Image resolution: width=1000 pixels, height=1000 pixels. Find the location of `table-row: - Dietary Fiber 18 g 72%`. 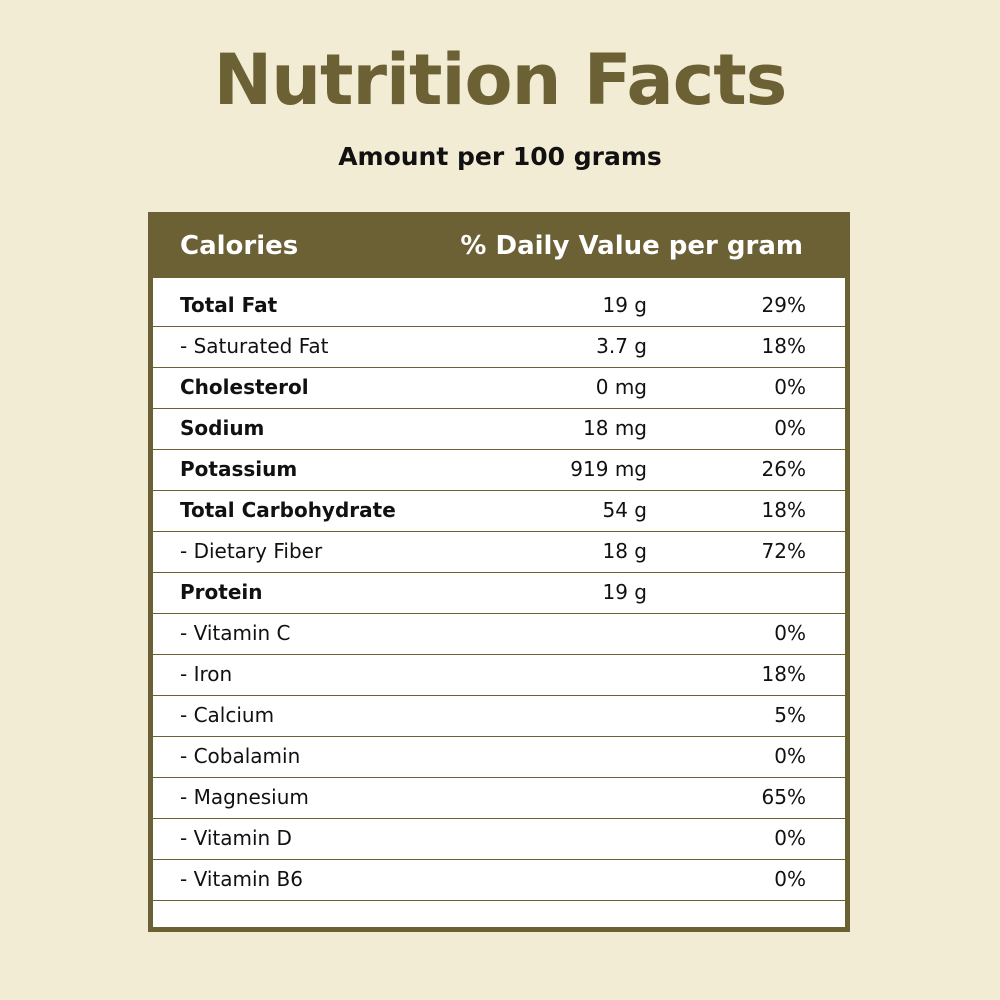

table-row: - Dietary Fiber 18 g 72% is located at coordinates (499, 552).